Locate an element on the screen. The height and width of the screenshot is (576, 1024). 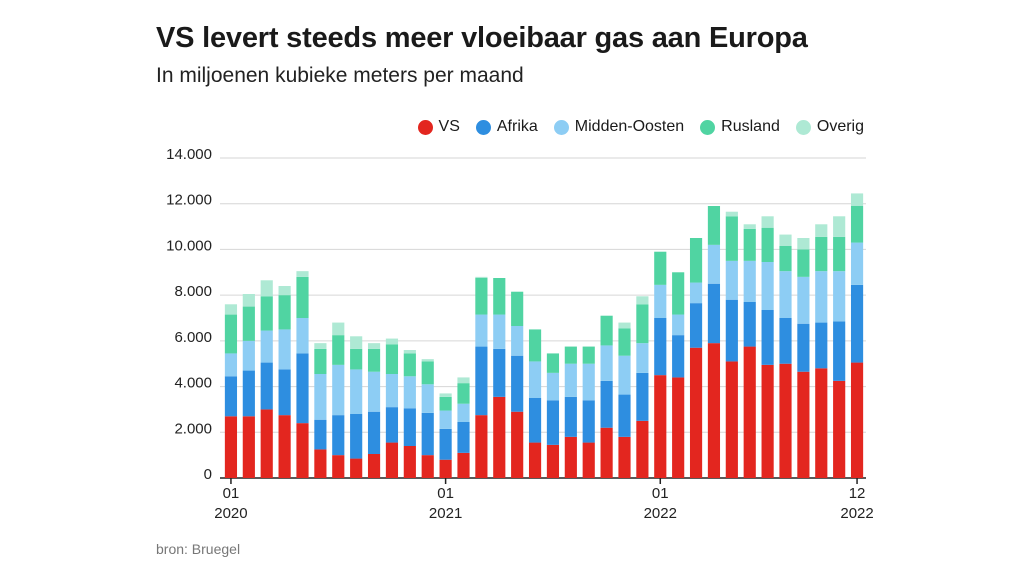
y-tick-label: 10.000 is located at coordinates (189, 245).